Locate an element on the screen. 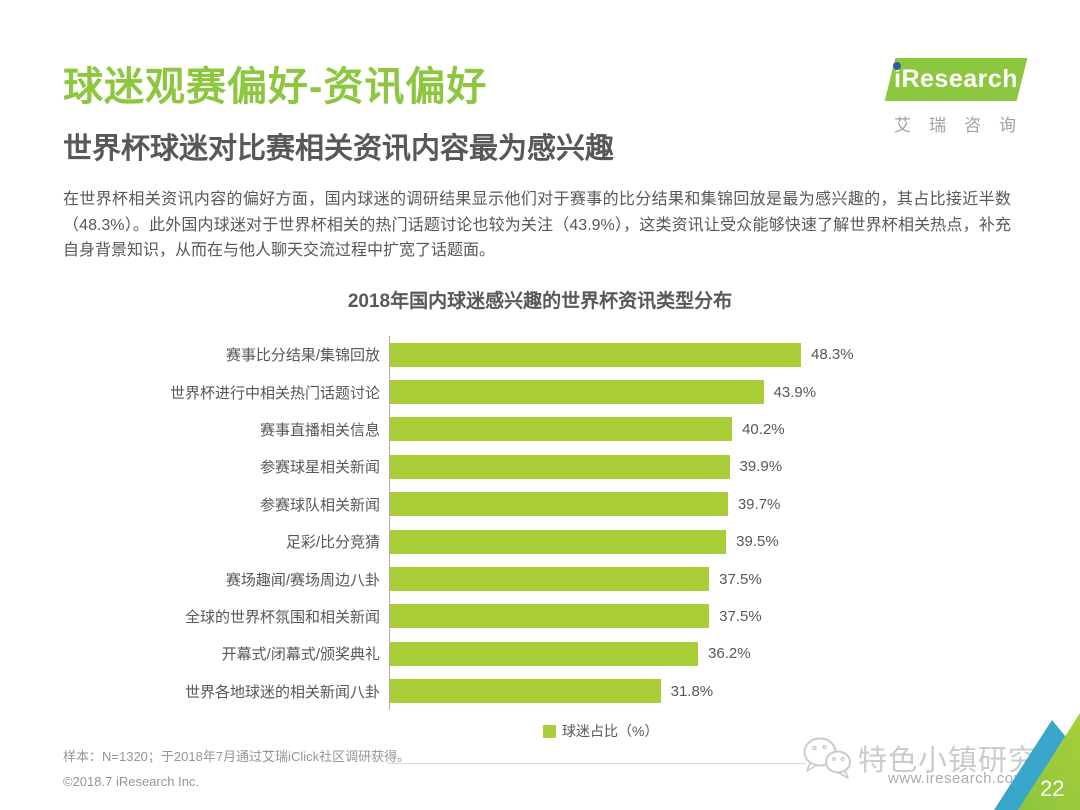 The height and width of the screenshot is (810, 1080). iresearch-logo: i Research 艾瑞咨询 is located at coordinates (959, 97).